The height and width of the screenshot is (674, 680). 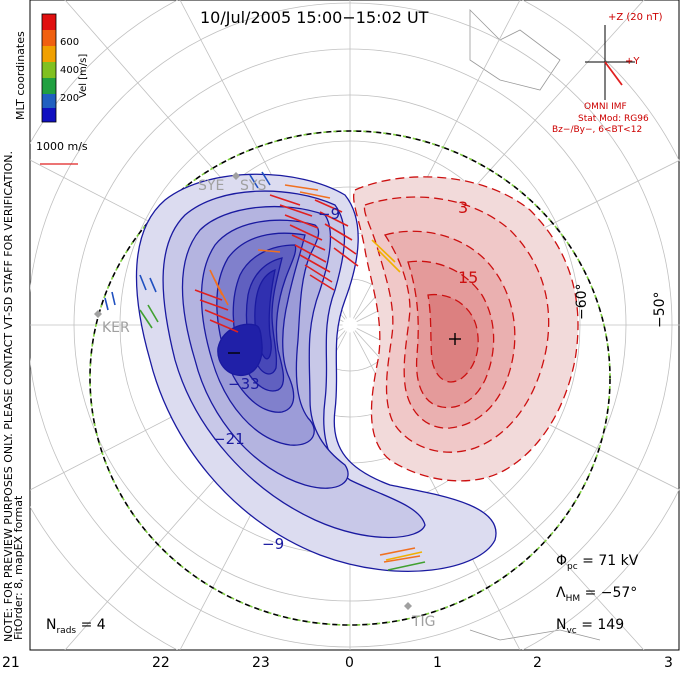 What do you see at coordinates (211, 186) in the screenshot?
I see `station-sye: SYE` at bounding box center [211, 186].